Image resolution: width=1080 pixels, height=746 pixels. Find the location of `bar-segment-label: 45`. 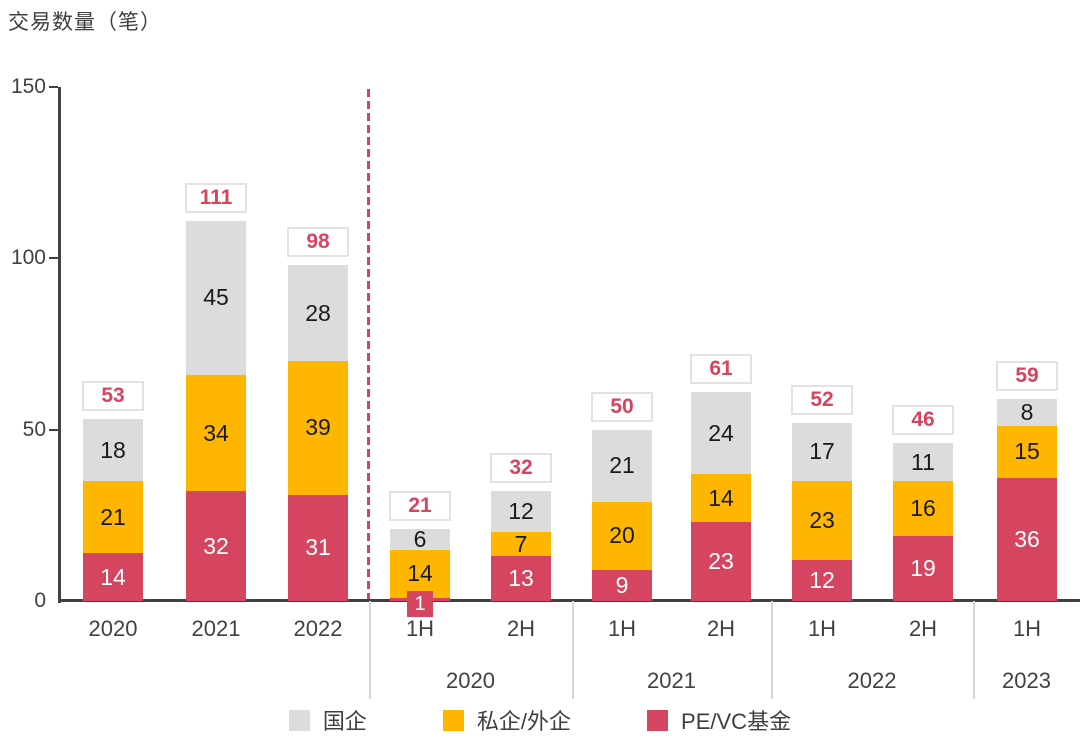

bar-segment-label: 45 is located at coordinates (216, 297).